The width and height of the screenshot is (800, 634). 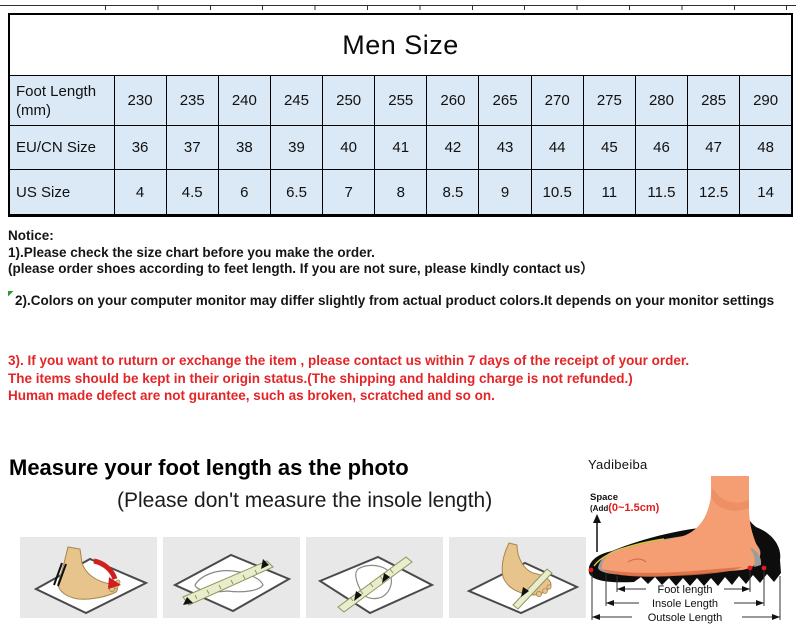 What do you see at coordinates (453, 100) in the screenshot?
I see `size-value-cell: 260` at bounding box center [453, 100].